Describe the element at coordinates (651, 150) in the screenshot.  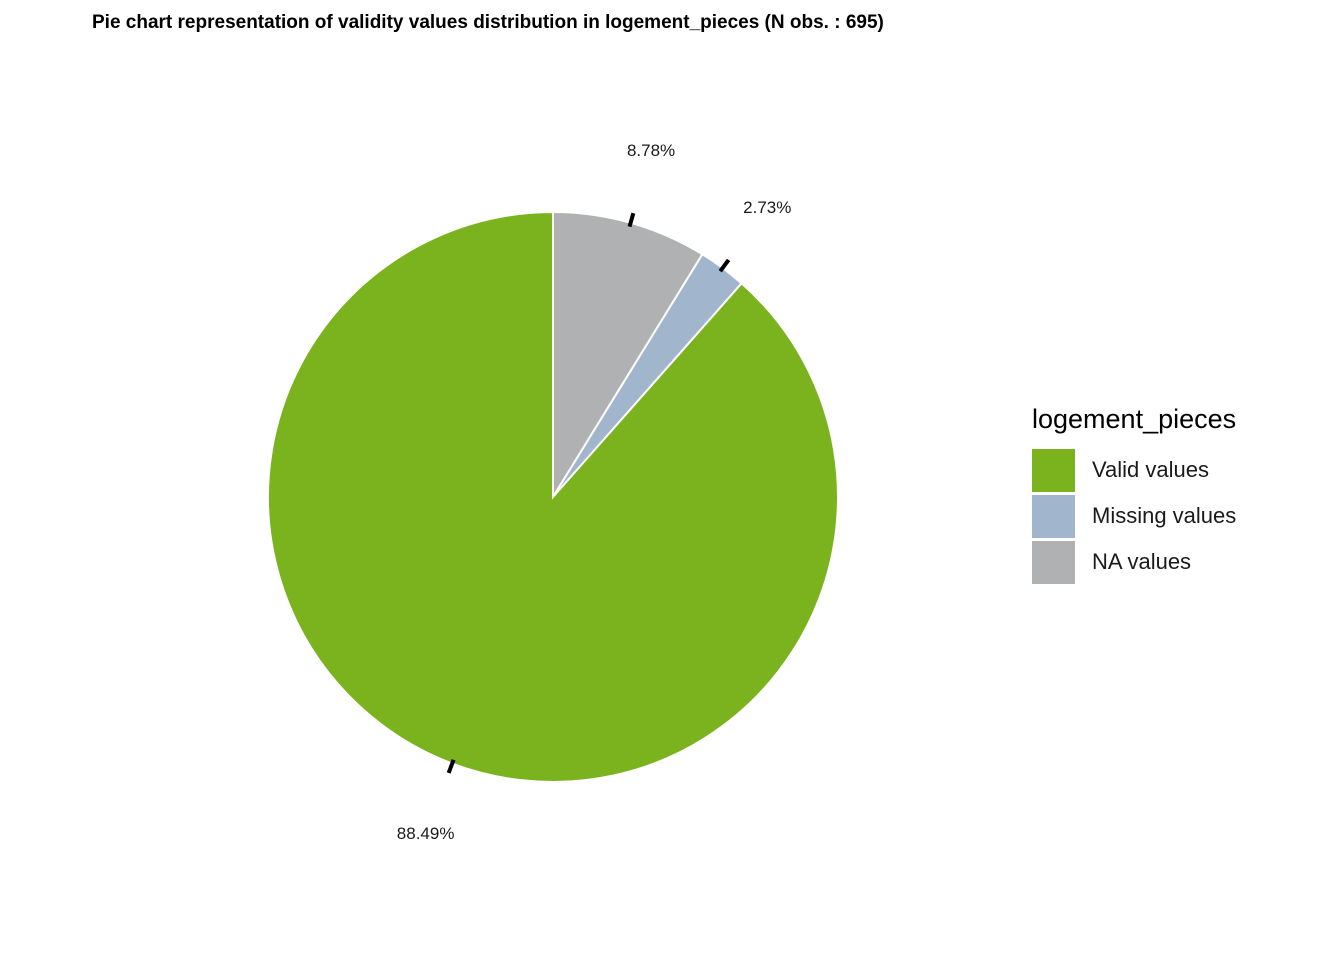
I see `pie-label-na-values: 8.78%` at that location.